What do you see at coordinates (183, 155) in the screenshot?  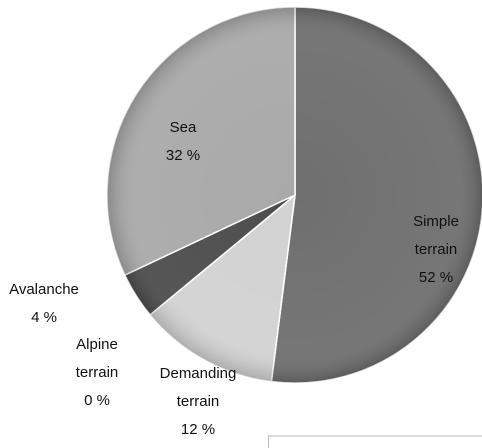 I see `value-label: 32 %` at bounding box center [183, 155].